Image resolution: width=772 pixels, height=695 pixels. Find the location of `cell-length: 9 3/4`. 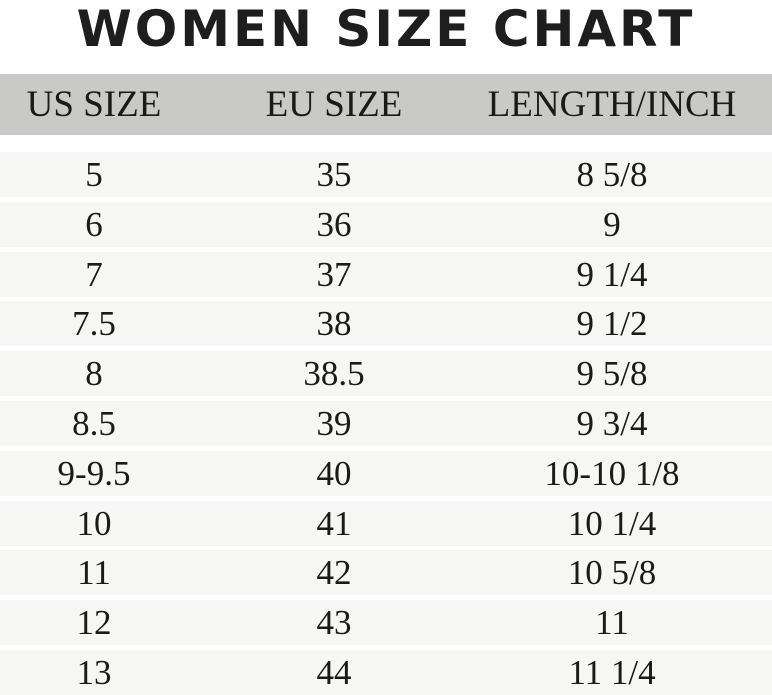

cell-length: 9 3/4 is located at coordinates (612, 423).